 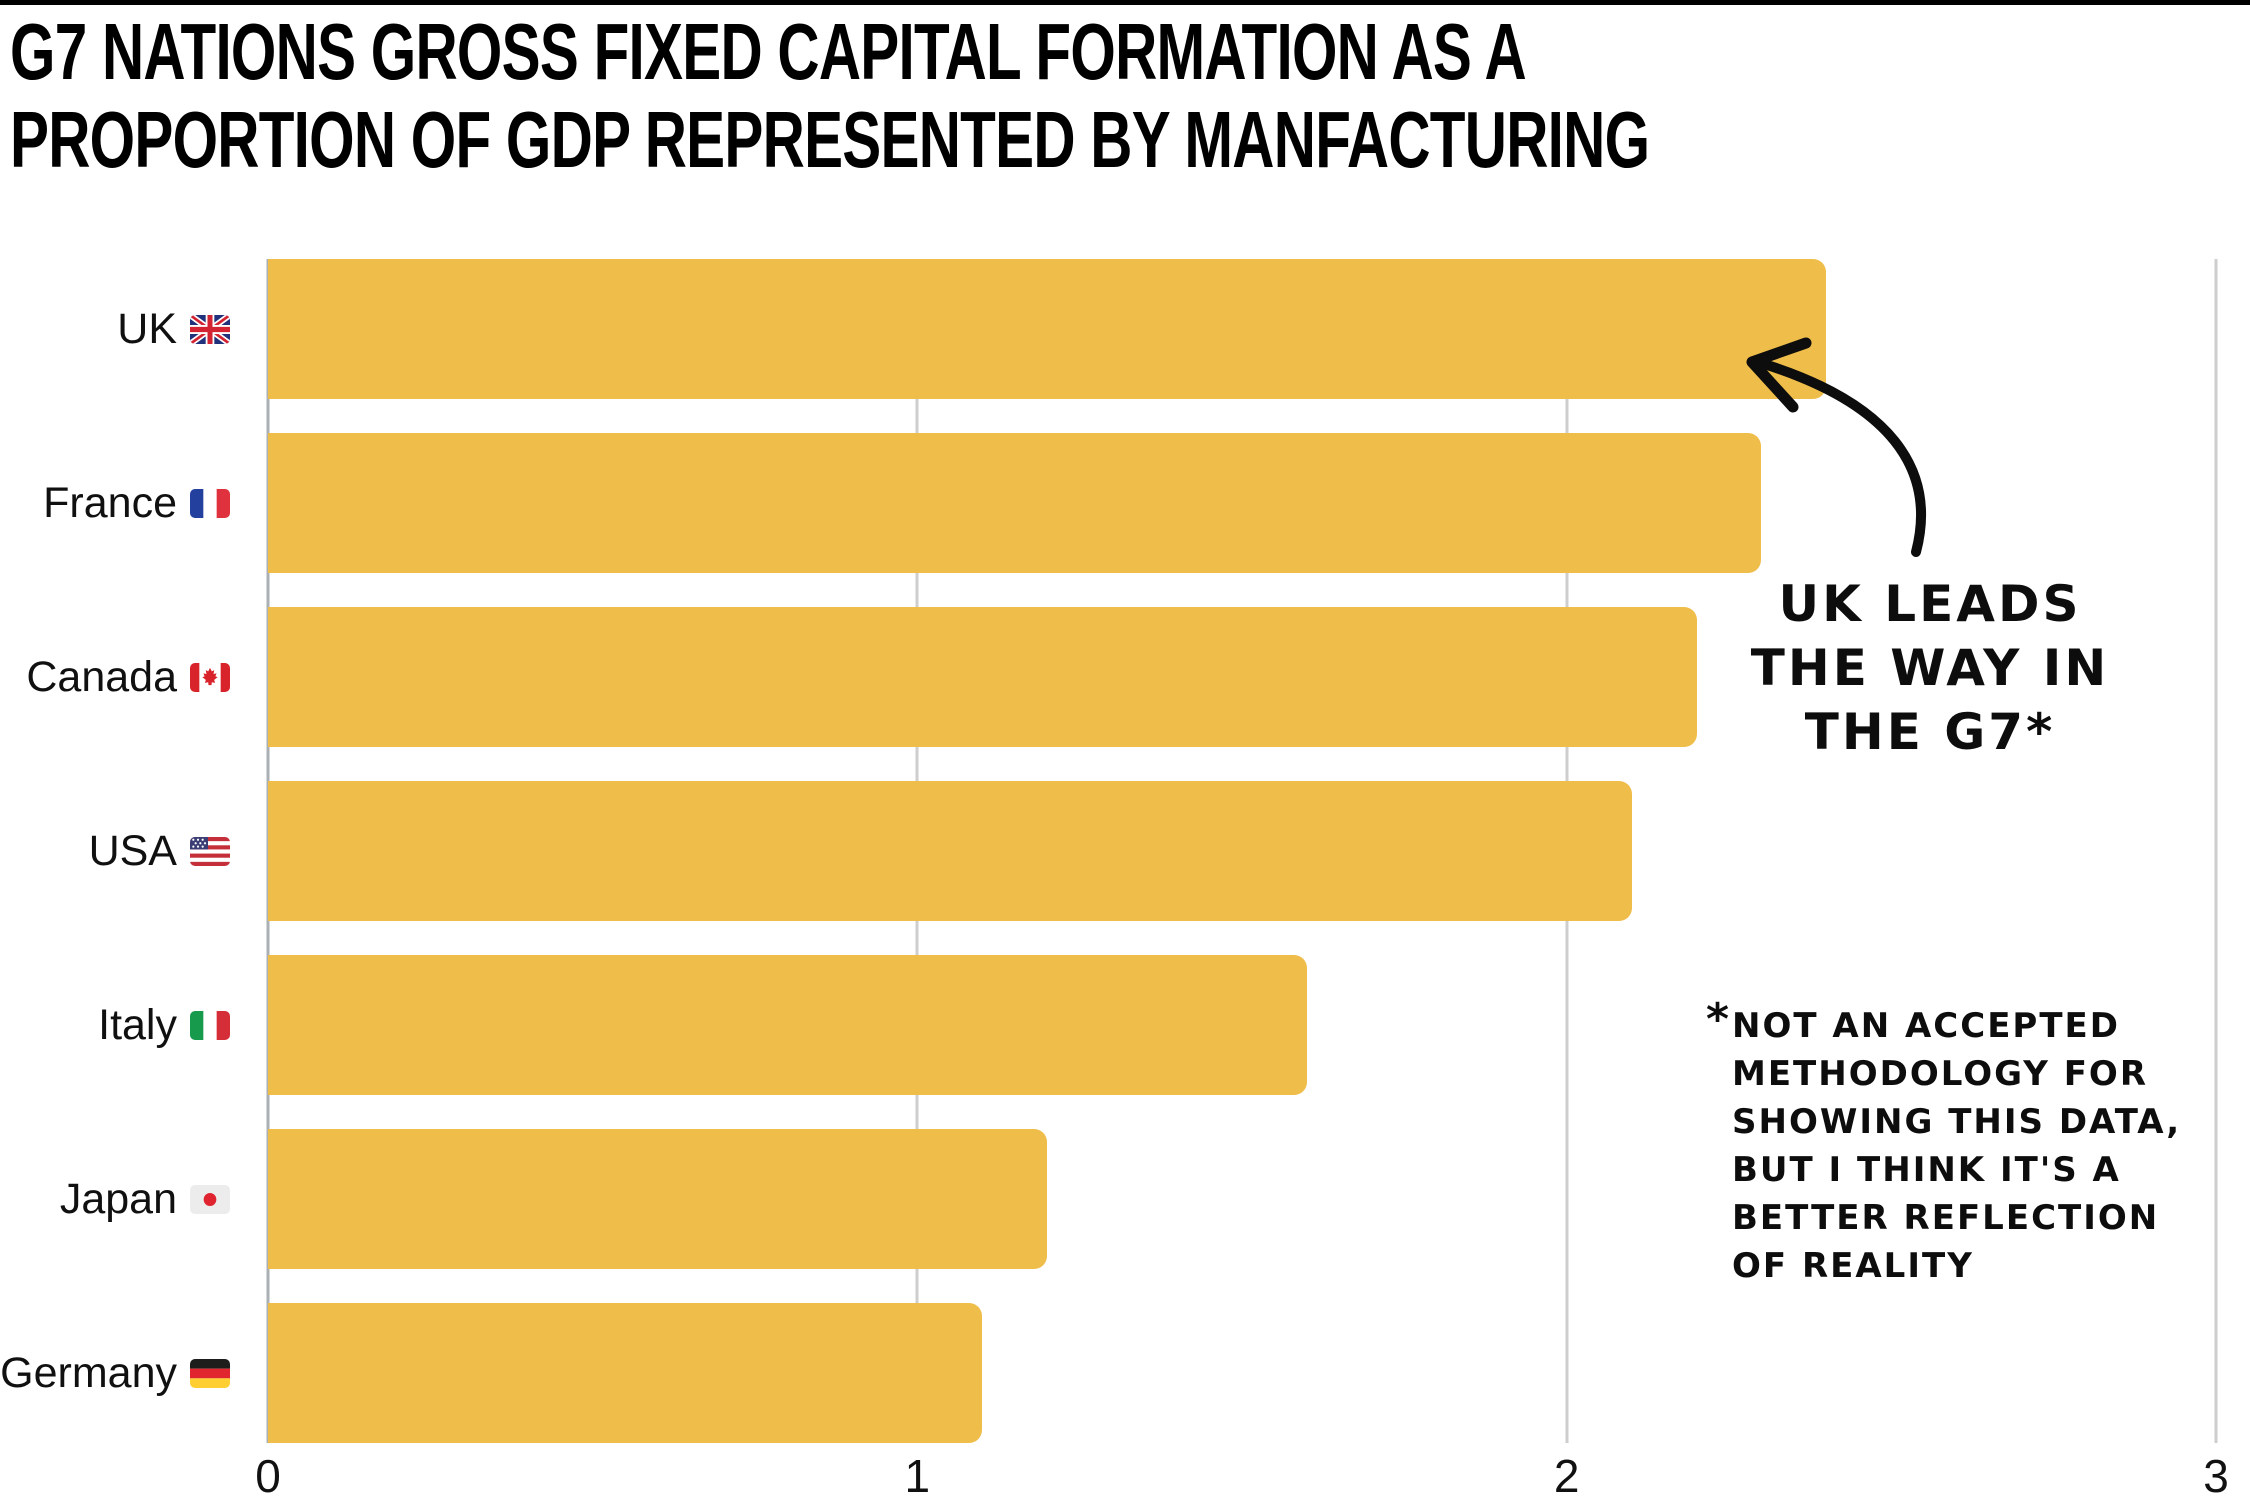 What do you see at coordinates (132, 850) in the screenshot?
I see `category-name: USA` at bounding box center [132, 850].